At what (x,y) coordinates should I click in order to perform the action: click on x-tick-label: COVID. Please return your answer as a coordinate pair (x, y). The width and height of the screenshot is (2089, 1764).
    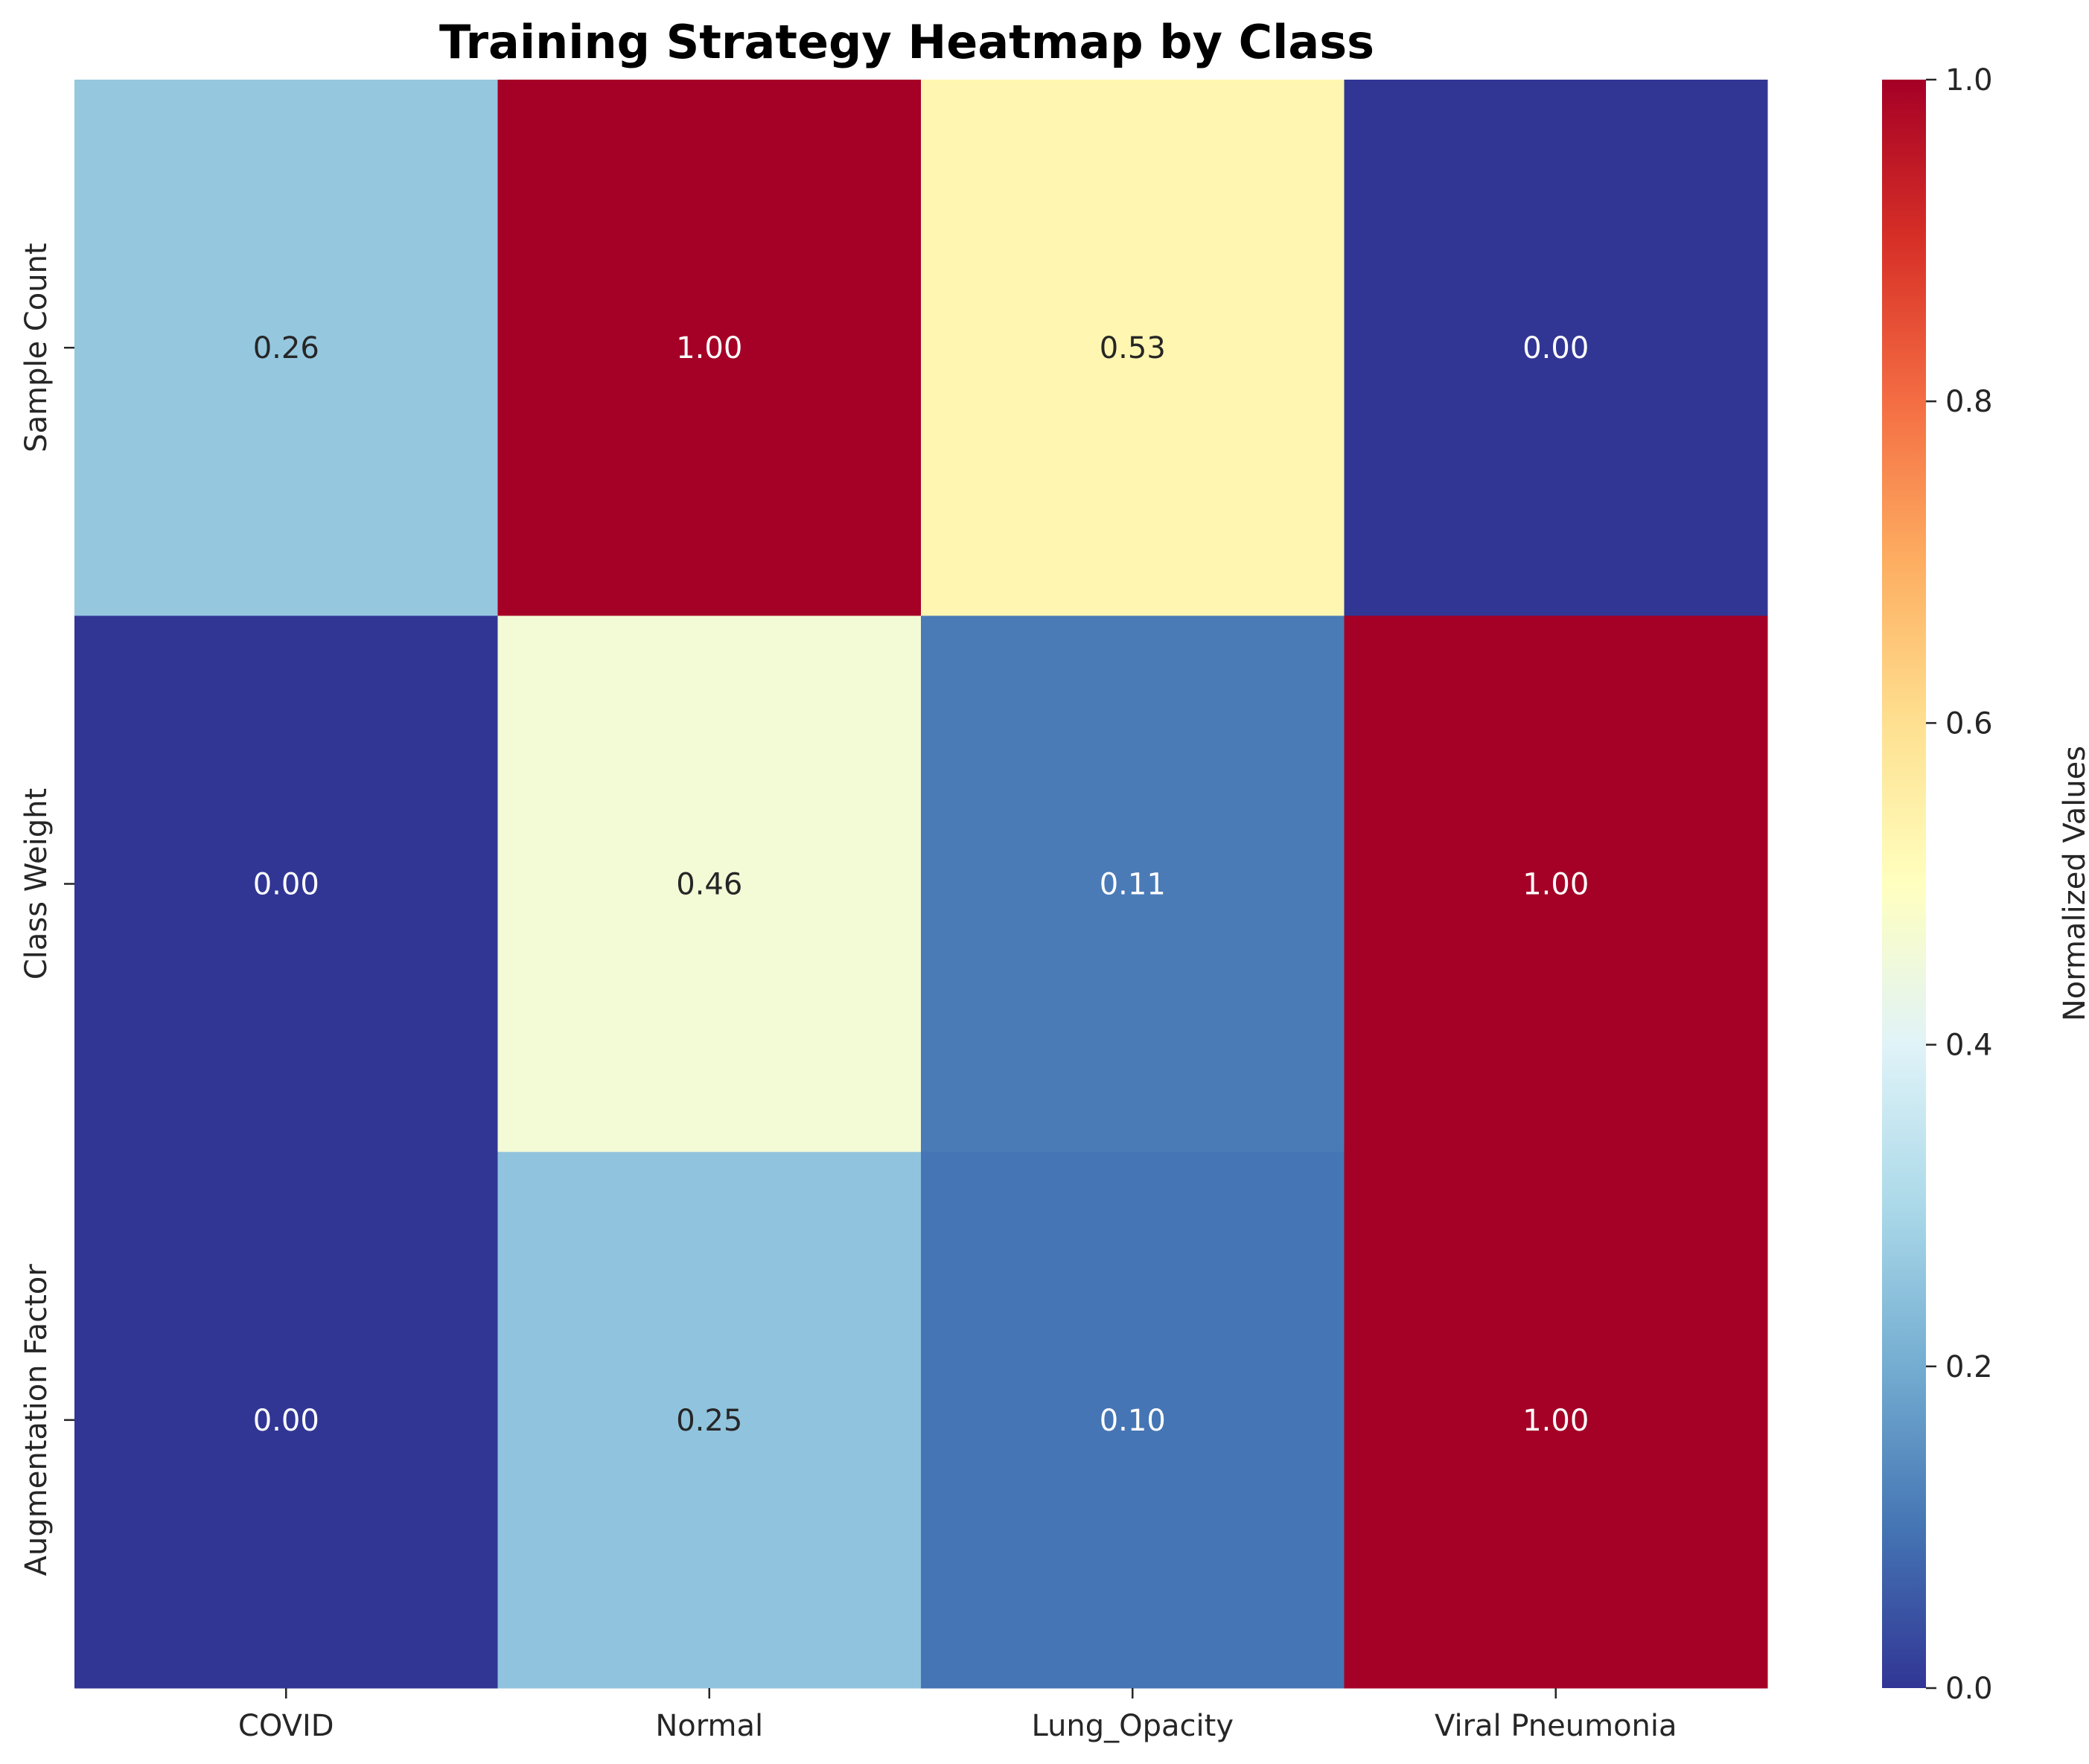
    Looking at the image, I should click on (286, 1726).